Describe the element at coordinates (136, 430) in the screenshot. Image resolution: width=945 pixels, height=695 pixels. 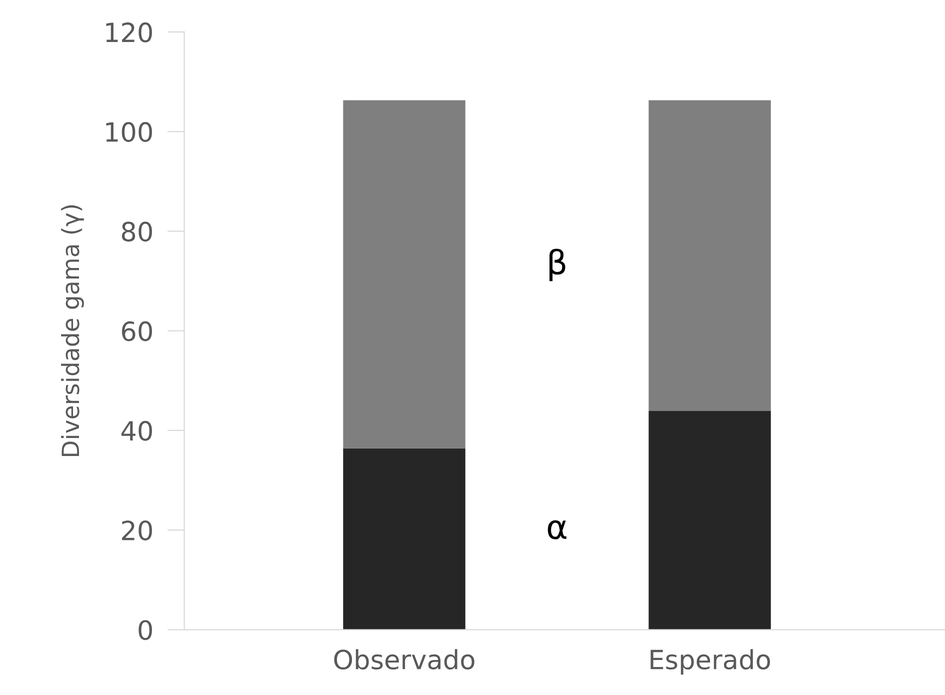
I see `y-tick-label: 40` at that location.